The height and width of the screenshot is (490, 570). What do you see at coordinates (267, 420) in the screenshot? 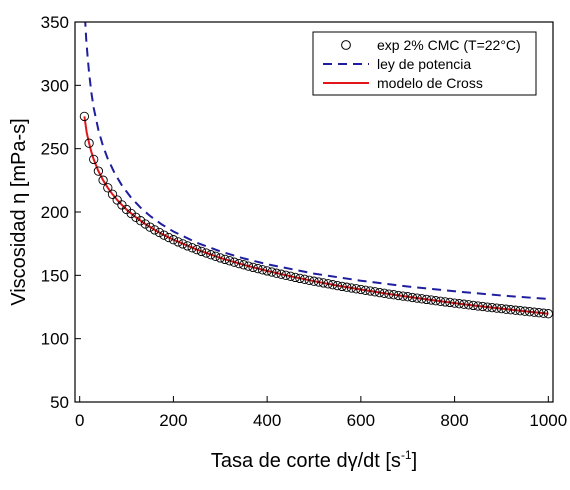
I see `x-tick-label: 400` at bounding box center [267, 420].